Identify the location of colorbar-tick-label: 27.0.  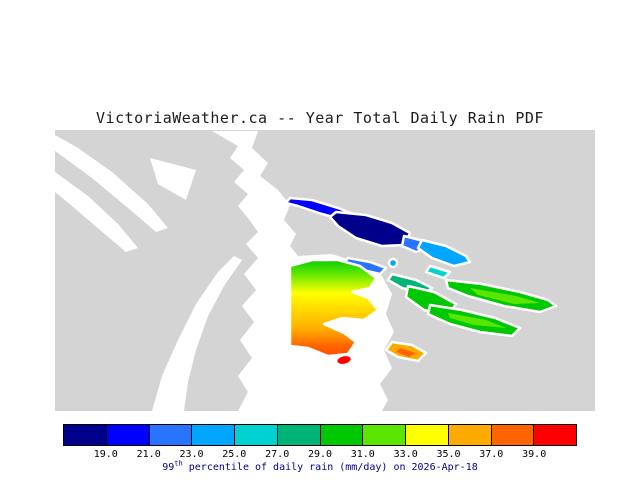
(277, 454).